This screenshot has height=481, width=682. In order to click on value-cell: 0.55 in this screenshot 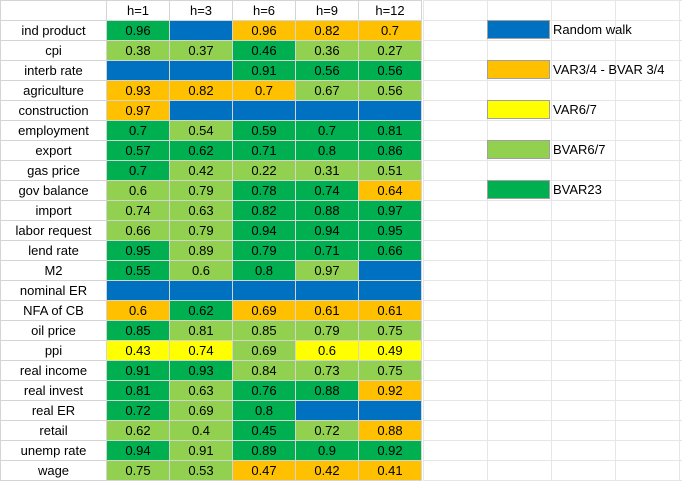, I will do `click(138, 270)`.